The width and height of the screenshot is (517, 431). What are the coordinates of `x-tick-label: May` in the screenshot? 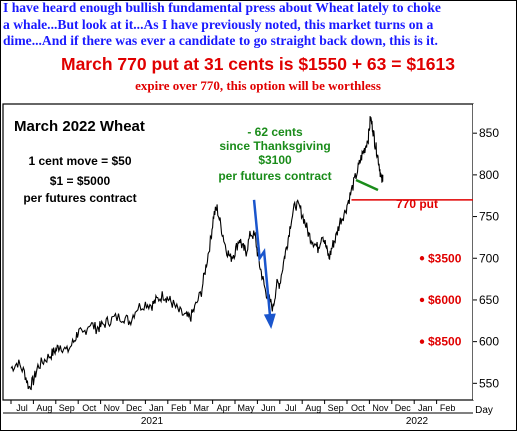 It's located at (246, 408).